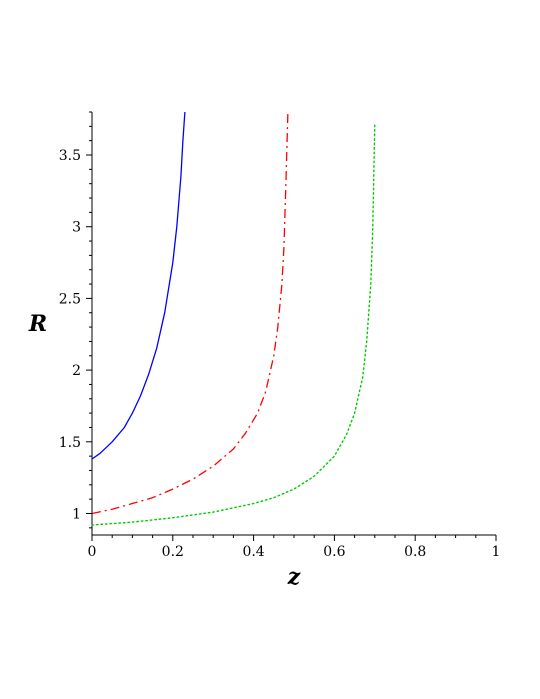 The height and width of the screenshot is (699, 540). Describe the element at coordinates (415, 552) in the screenshot. I see `x-tick-label: 0.8` at that location.